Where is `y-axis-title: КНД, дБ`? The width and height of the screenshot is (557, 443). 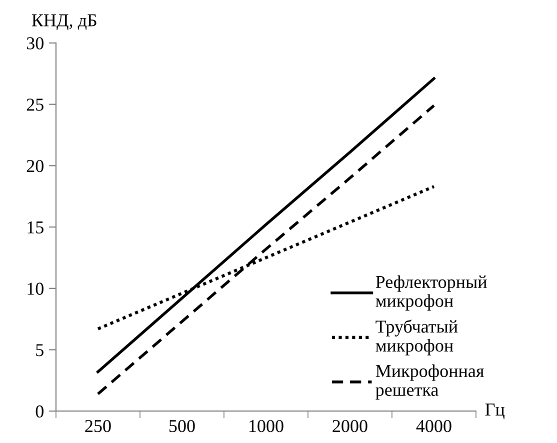 y-axis-title: КНД, дБ is located at coordinates (64, 22).